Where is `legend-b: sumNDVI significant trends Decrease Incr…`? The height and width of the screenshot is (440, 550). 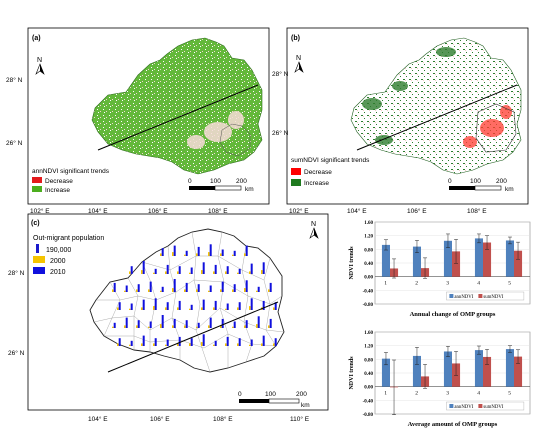
legend-b: sumNDVI significant trends Decrease Incr… is located at coordinates (330, 172).